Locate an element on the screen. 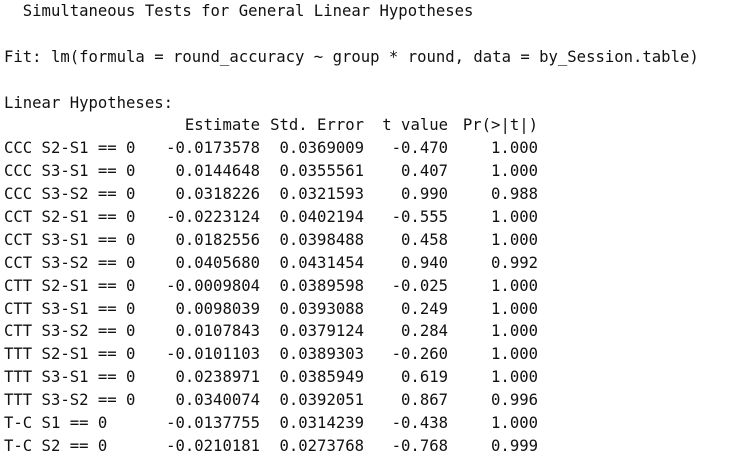 Image resolution: width=745 pixels, height=466 pixels. row-estimate: 0.0238971 is located at coordinates (218, 377).